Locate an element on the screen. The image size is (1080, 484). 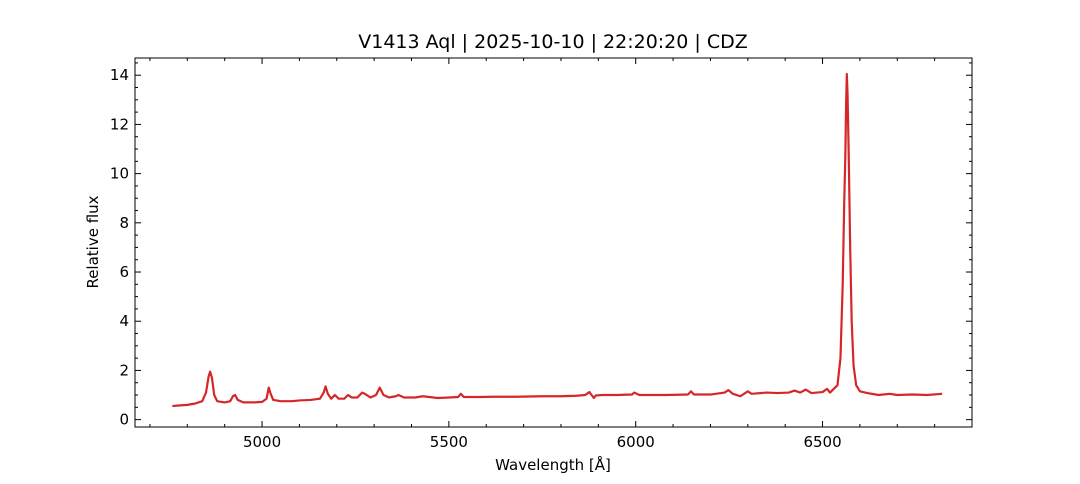
chart-title: V1413 Aql | 2025-10-10 | 22:20:20 | CDZ is located at coordinates (553, 42).